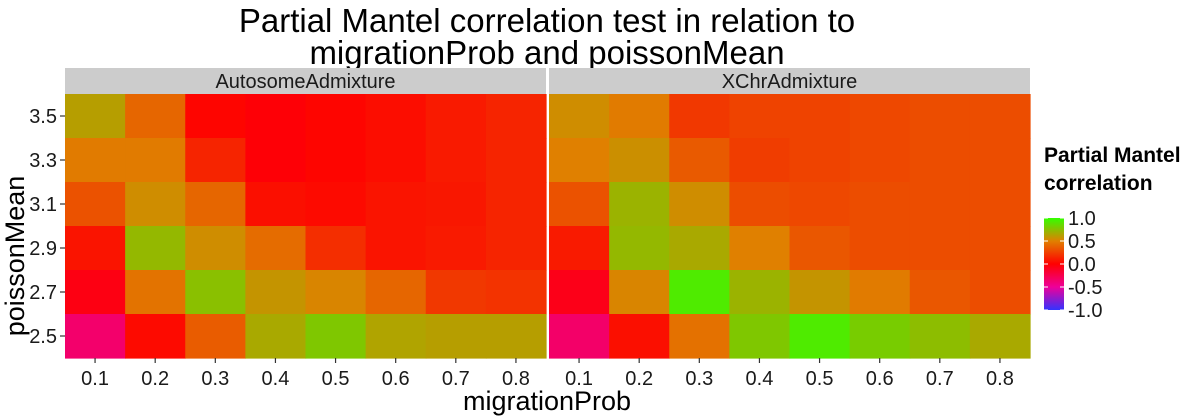 The image size is (1198, 417). Describe the element at coordinates (1082, 219) in the screenshot. I see `legend-tick-label: 1.0` at that location.